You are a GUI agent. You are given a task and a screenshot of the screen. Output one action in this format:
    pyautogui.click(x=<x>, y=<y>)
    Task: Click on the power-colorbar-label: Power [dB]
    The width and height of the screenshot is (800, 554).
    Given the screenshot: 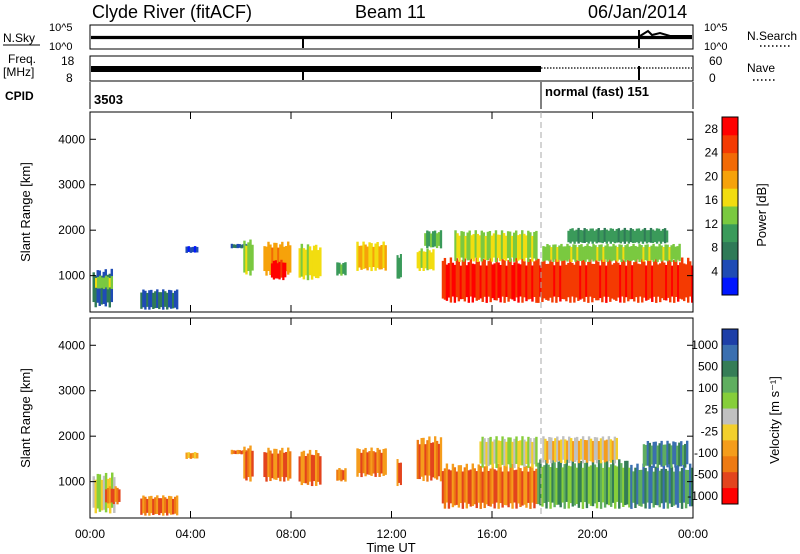 What is the action you would take?
    pyautogui.click(x=761, y=215)
    